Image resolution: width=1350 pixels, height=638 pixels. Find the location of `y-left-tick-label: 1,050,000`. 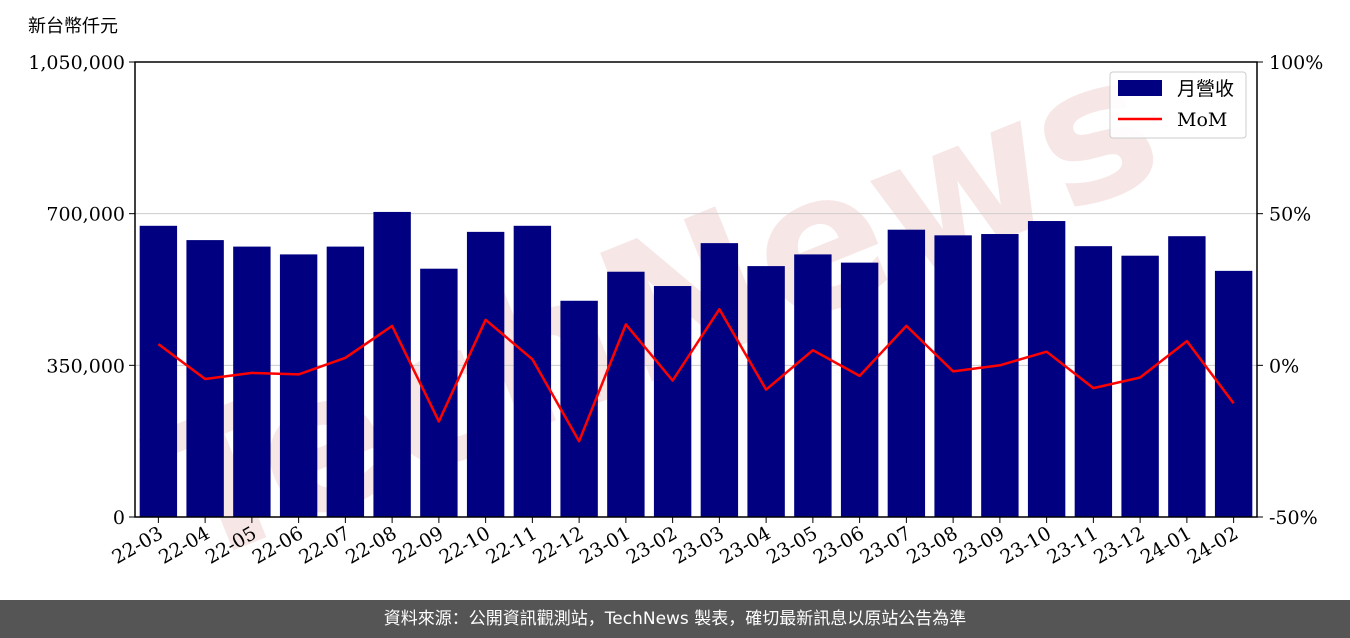

y-left-tick-label: 1,050,000 is located at coordinates (76, 63).